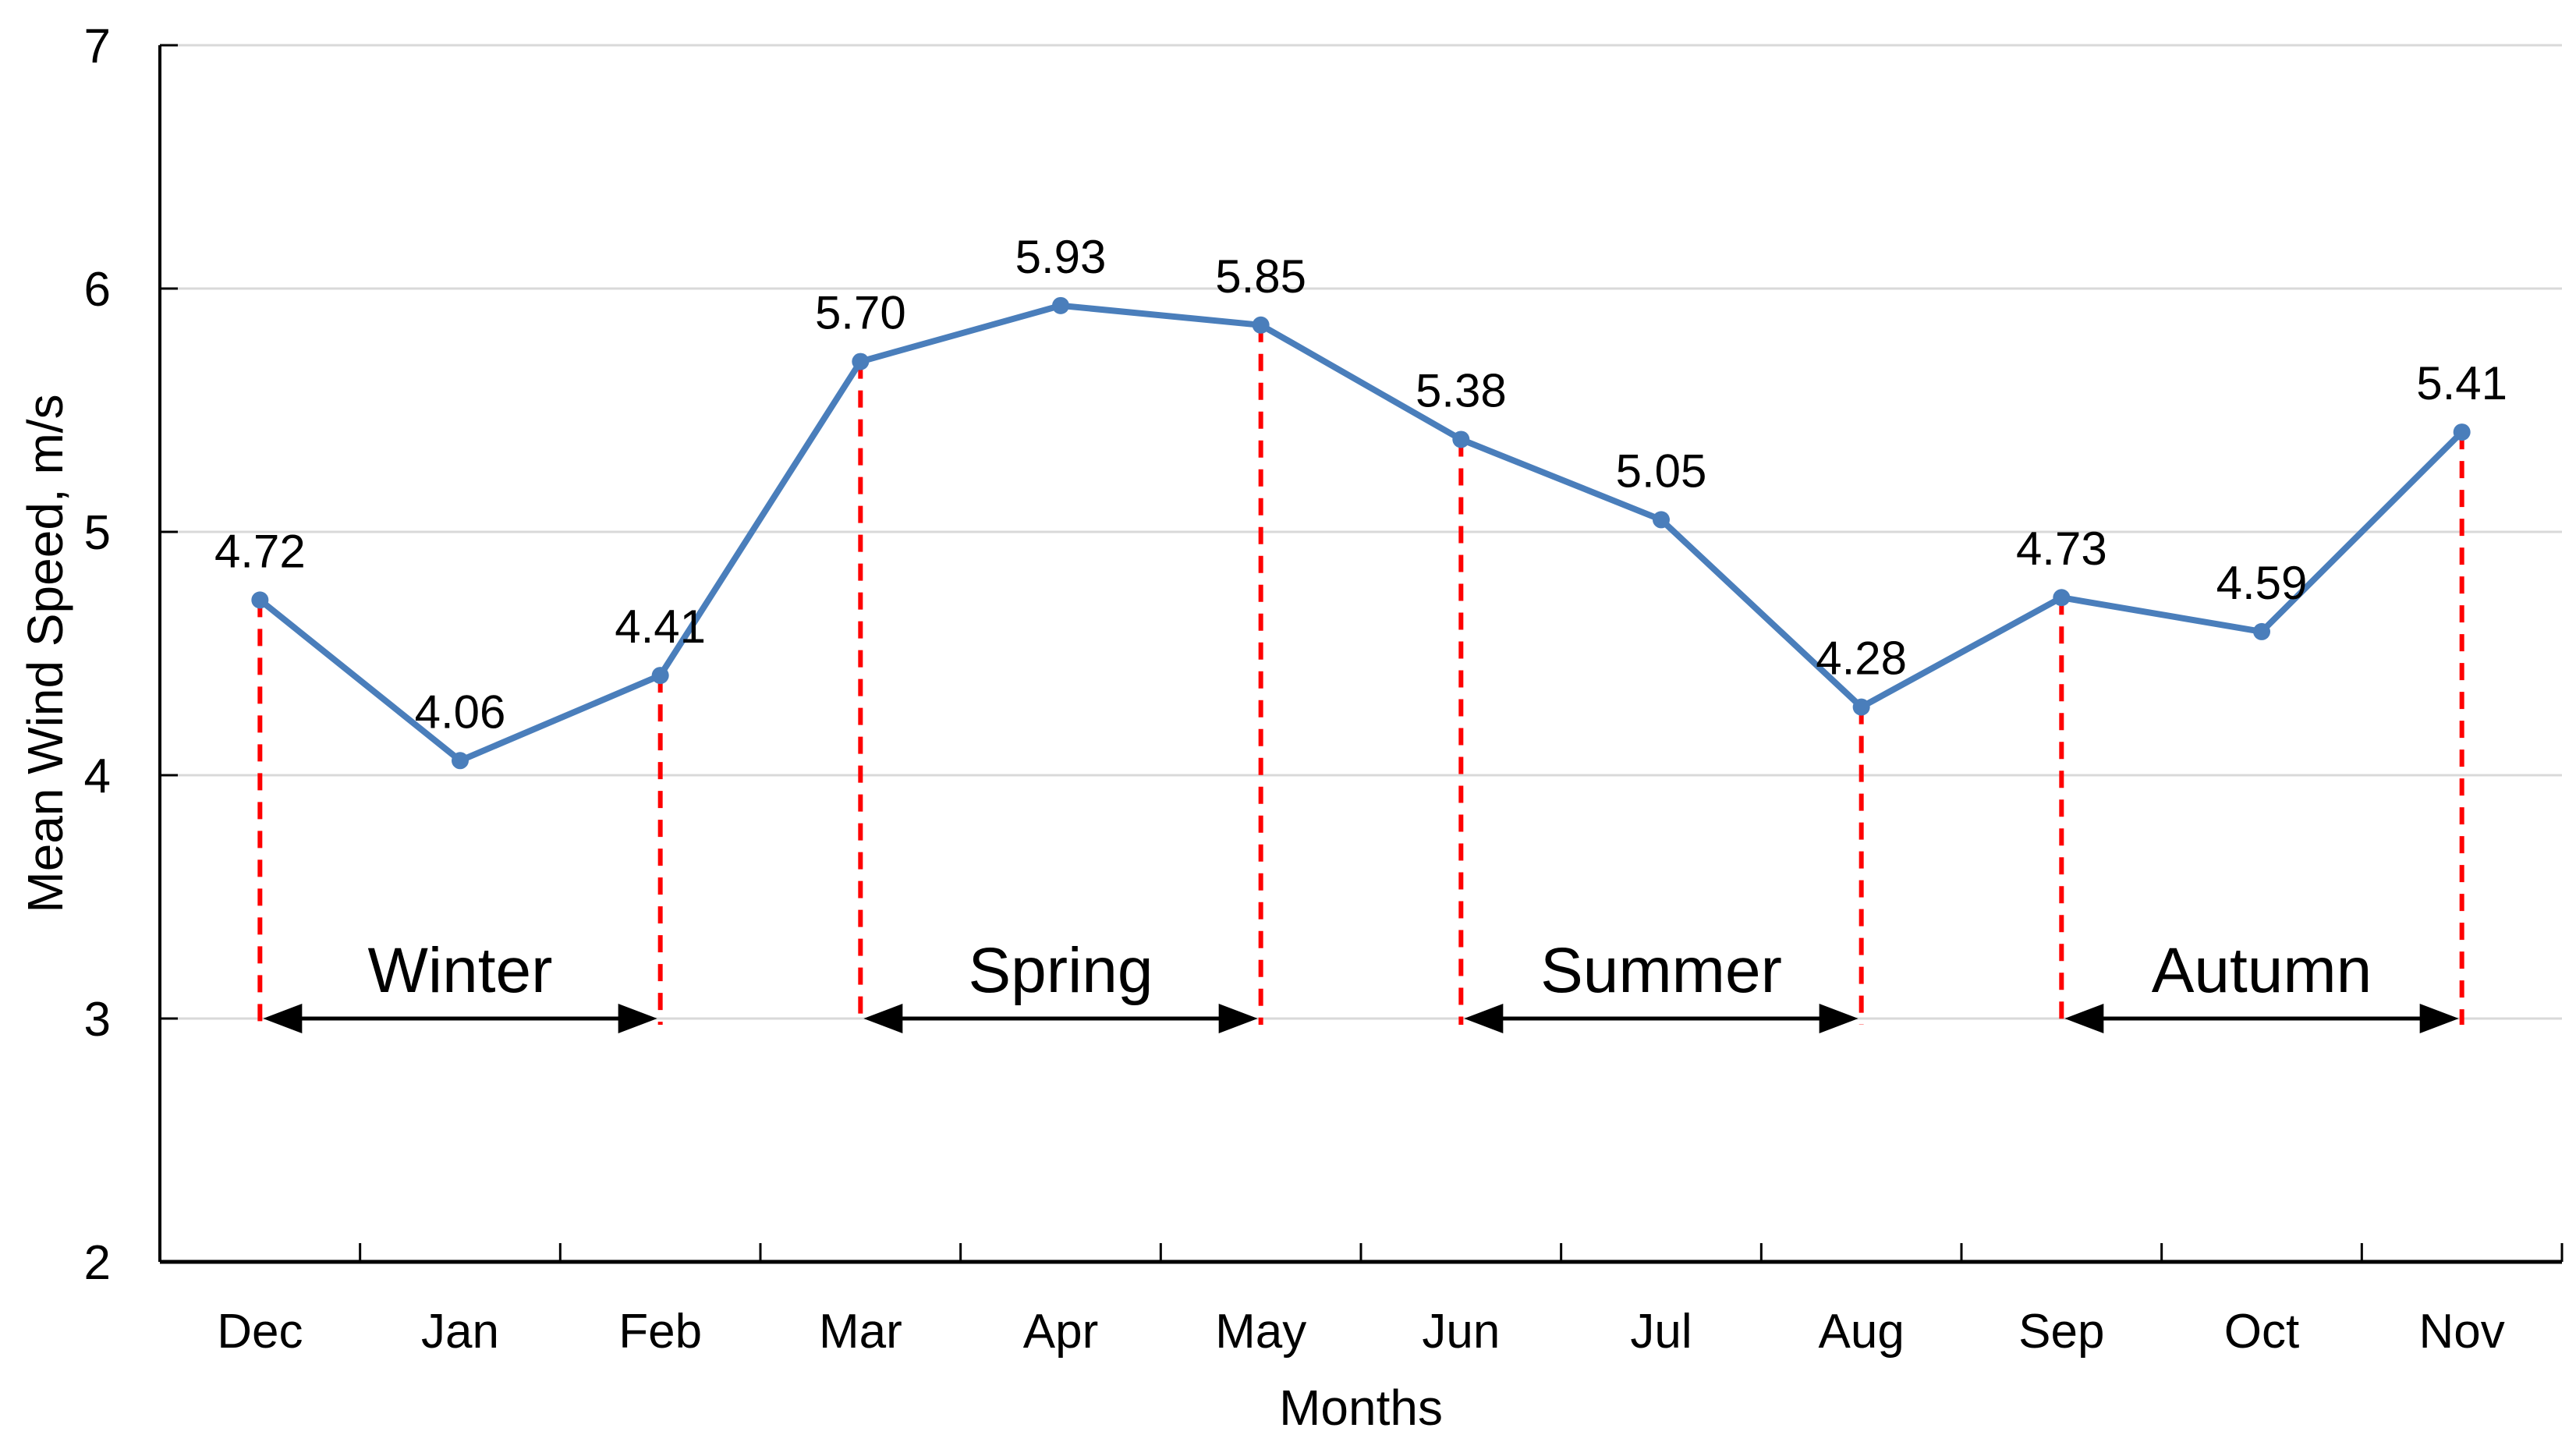 The width and height of the screenshot is (2576, 1442). What do you see at coordinates (97, 533) in the screenshot?
I see `y-tick-label: 5` at bounding box center [97, 533].